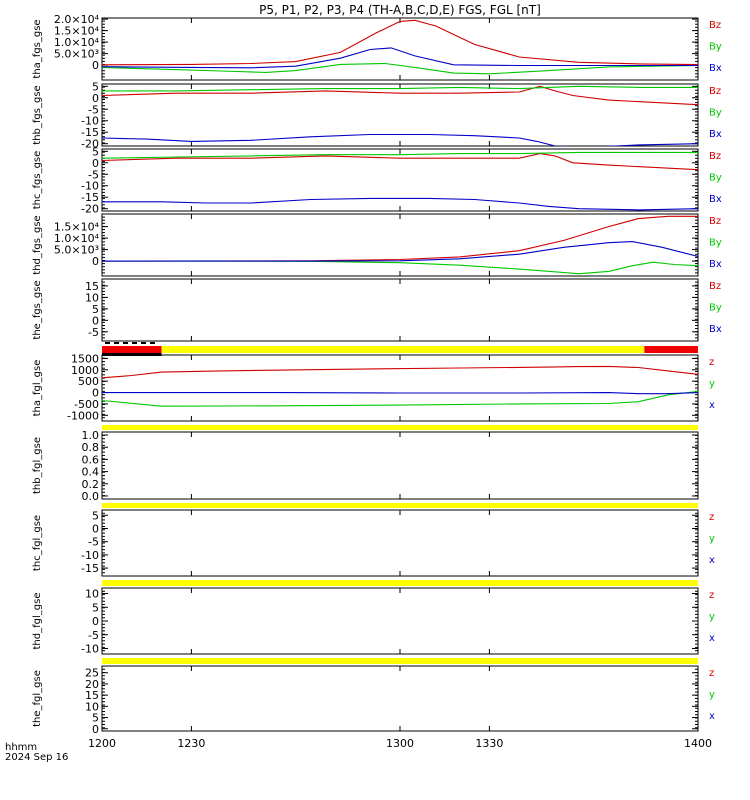  What do you see at coordinates (400, 42) in the screenshot?
I see `series-tha_fgs_gse-Bz` at bounding box center [400, 42].